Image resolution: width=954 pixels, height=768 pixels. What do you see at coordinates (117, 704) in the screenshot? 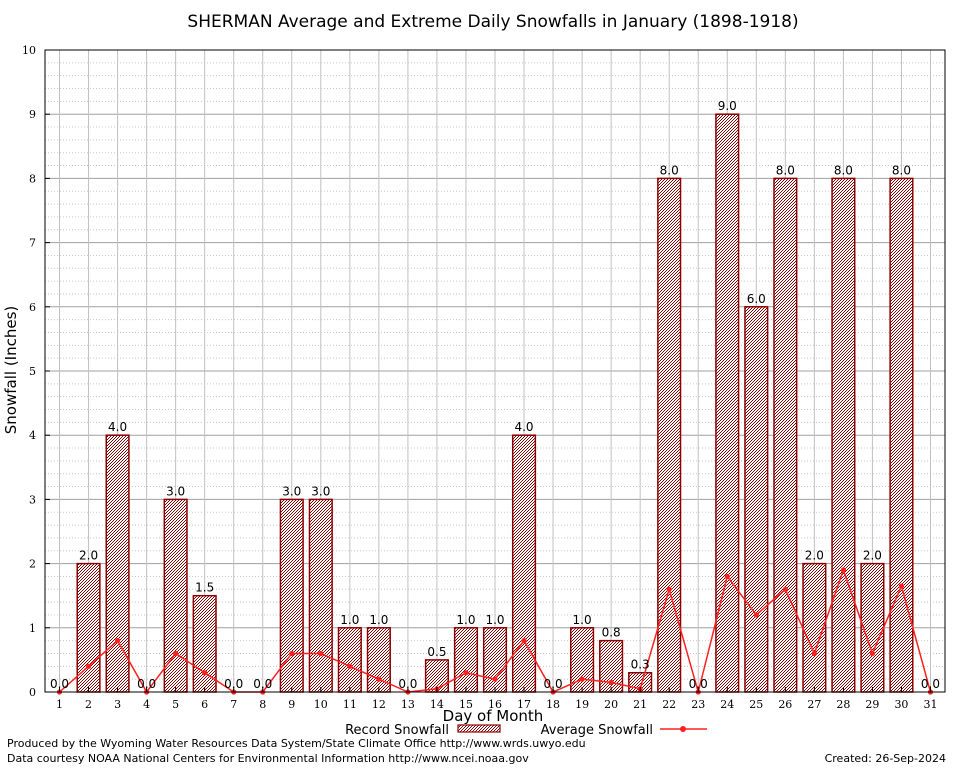
I see `x-tick-label: 3` at bounding box center [117, 704].